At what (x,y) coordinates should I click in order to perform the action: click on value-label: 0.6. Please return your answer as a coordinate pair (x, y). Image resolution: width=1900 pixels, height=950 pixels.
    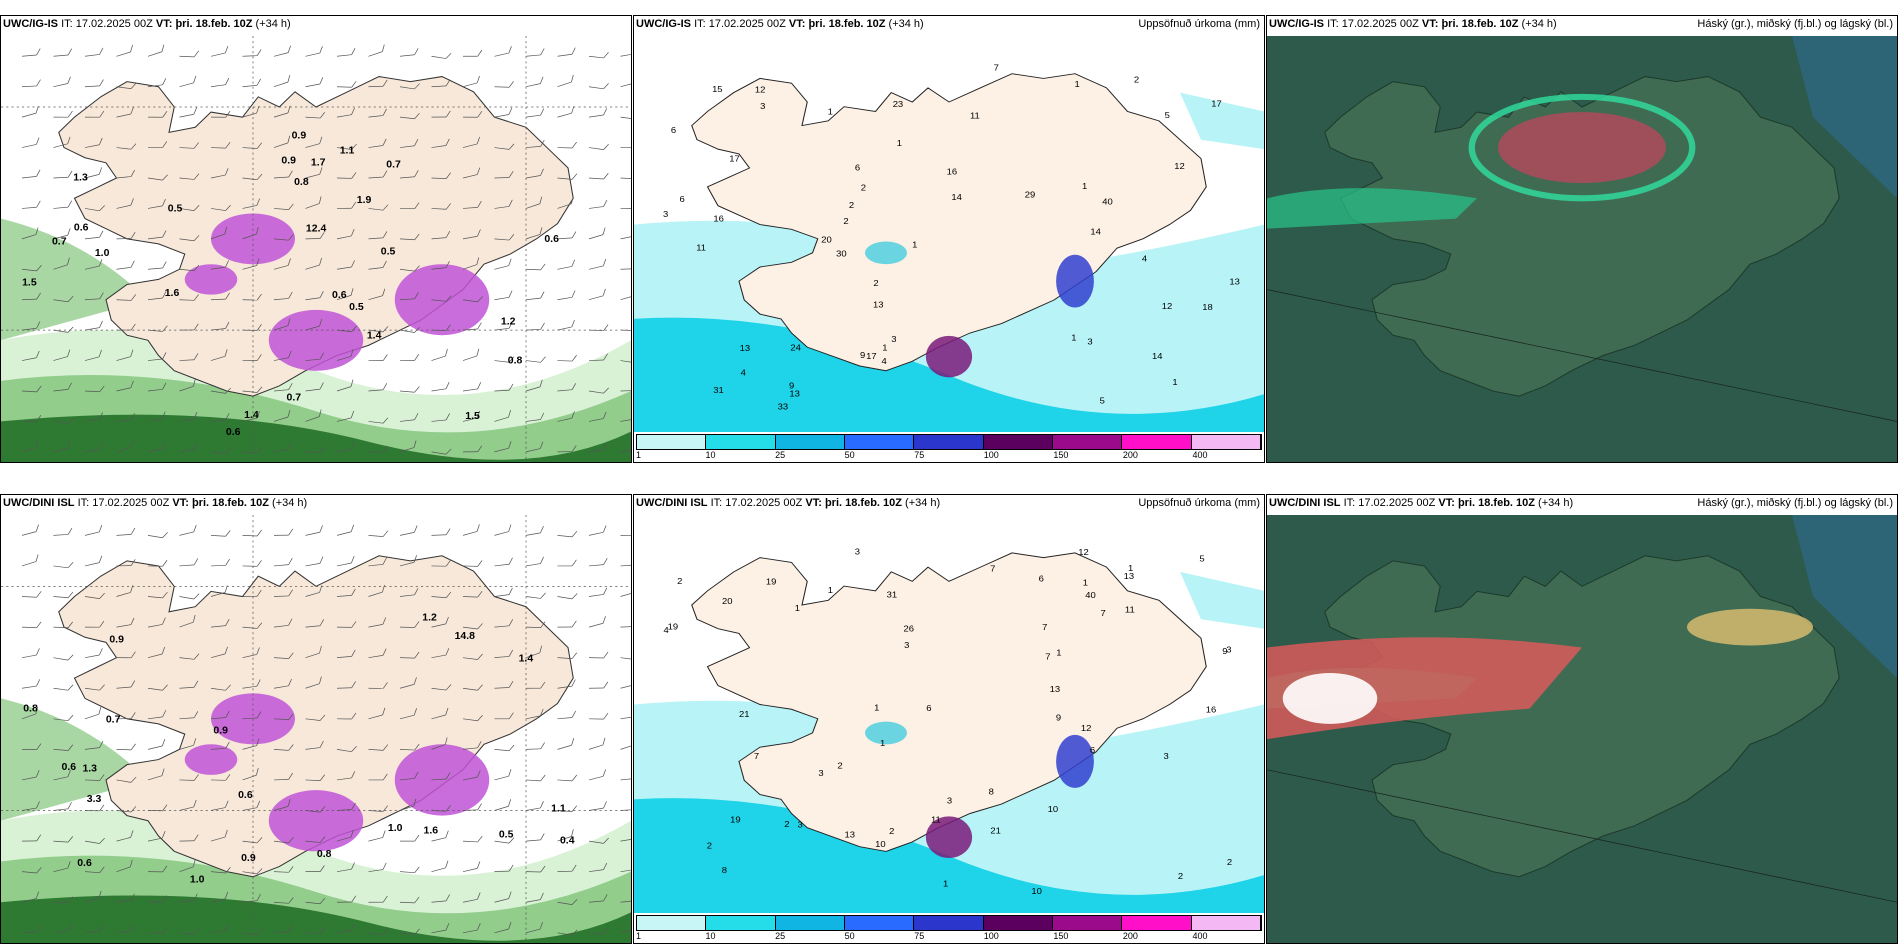
    Looking at the image, I should click on (69, 767).